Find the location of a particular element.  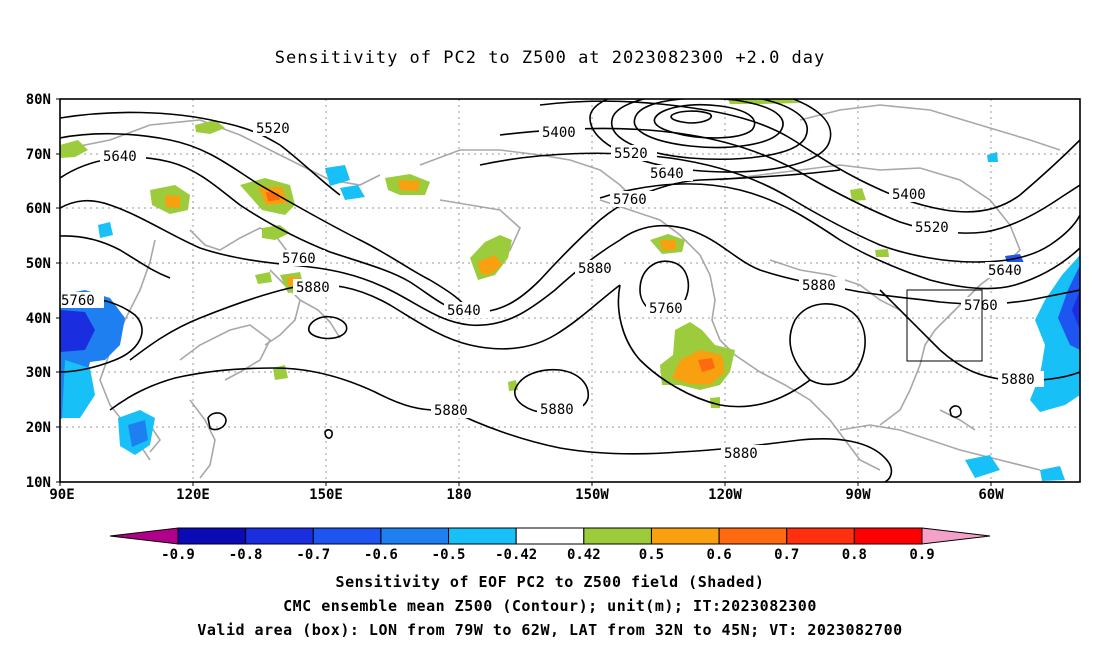

lon-label: 120E is located at coordinates (193, 495).